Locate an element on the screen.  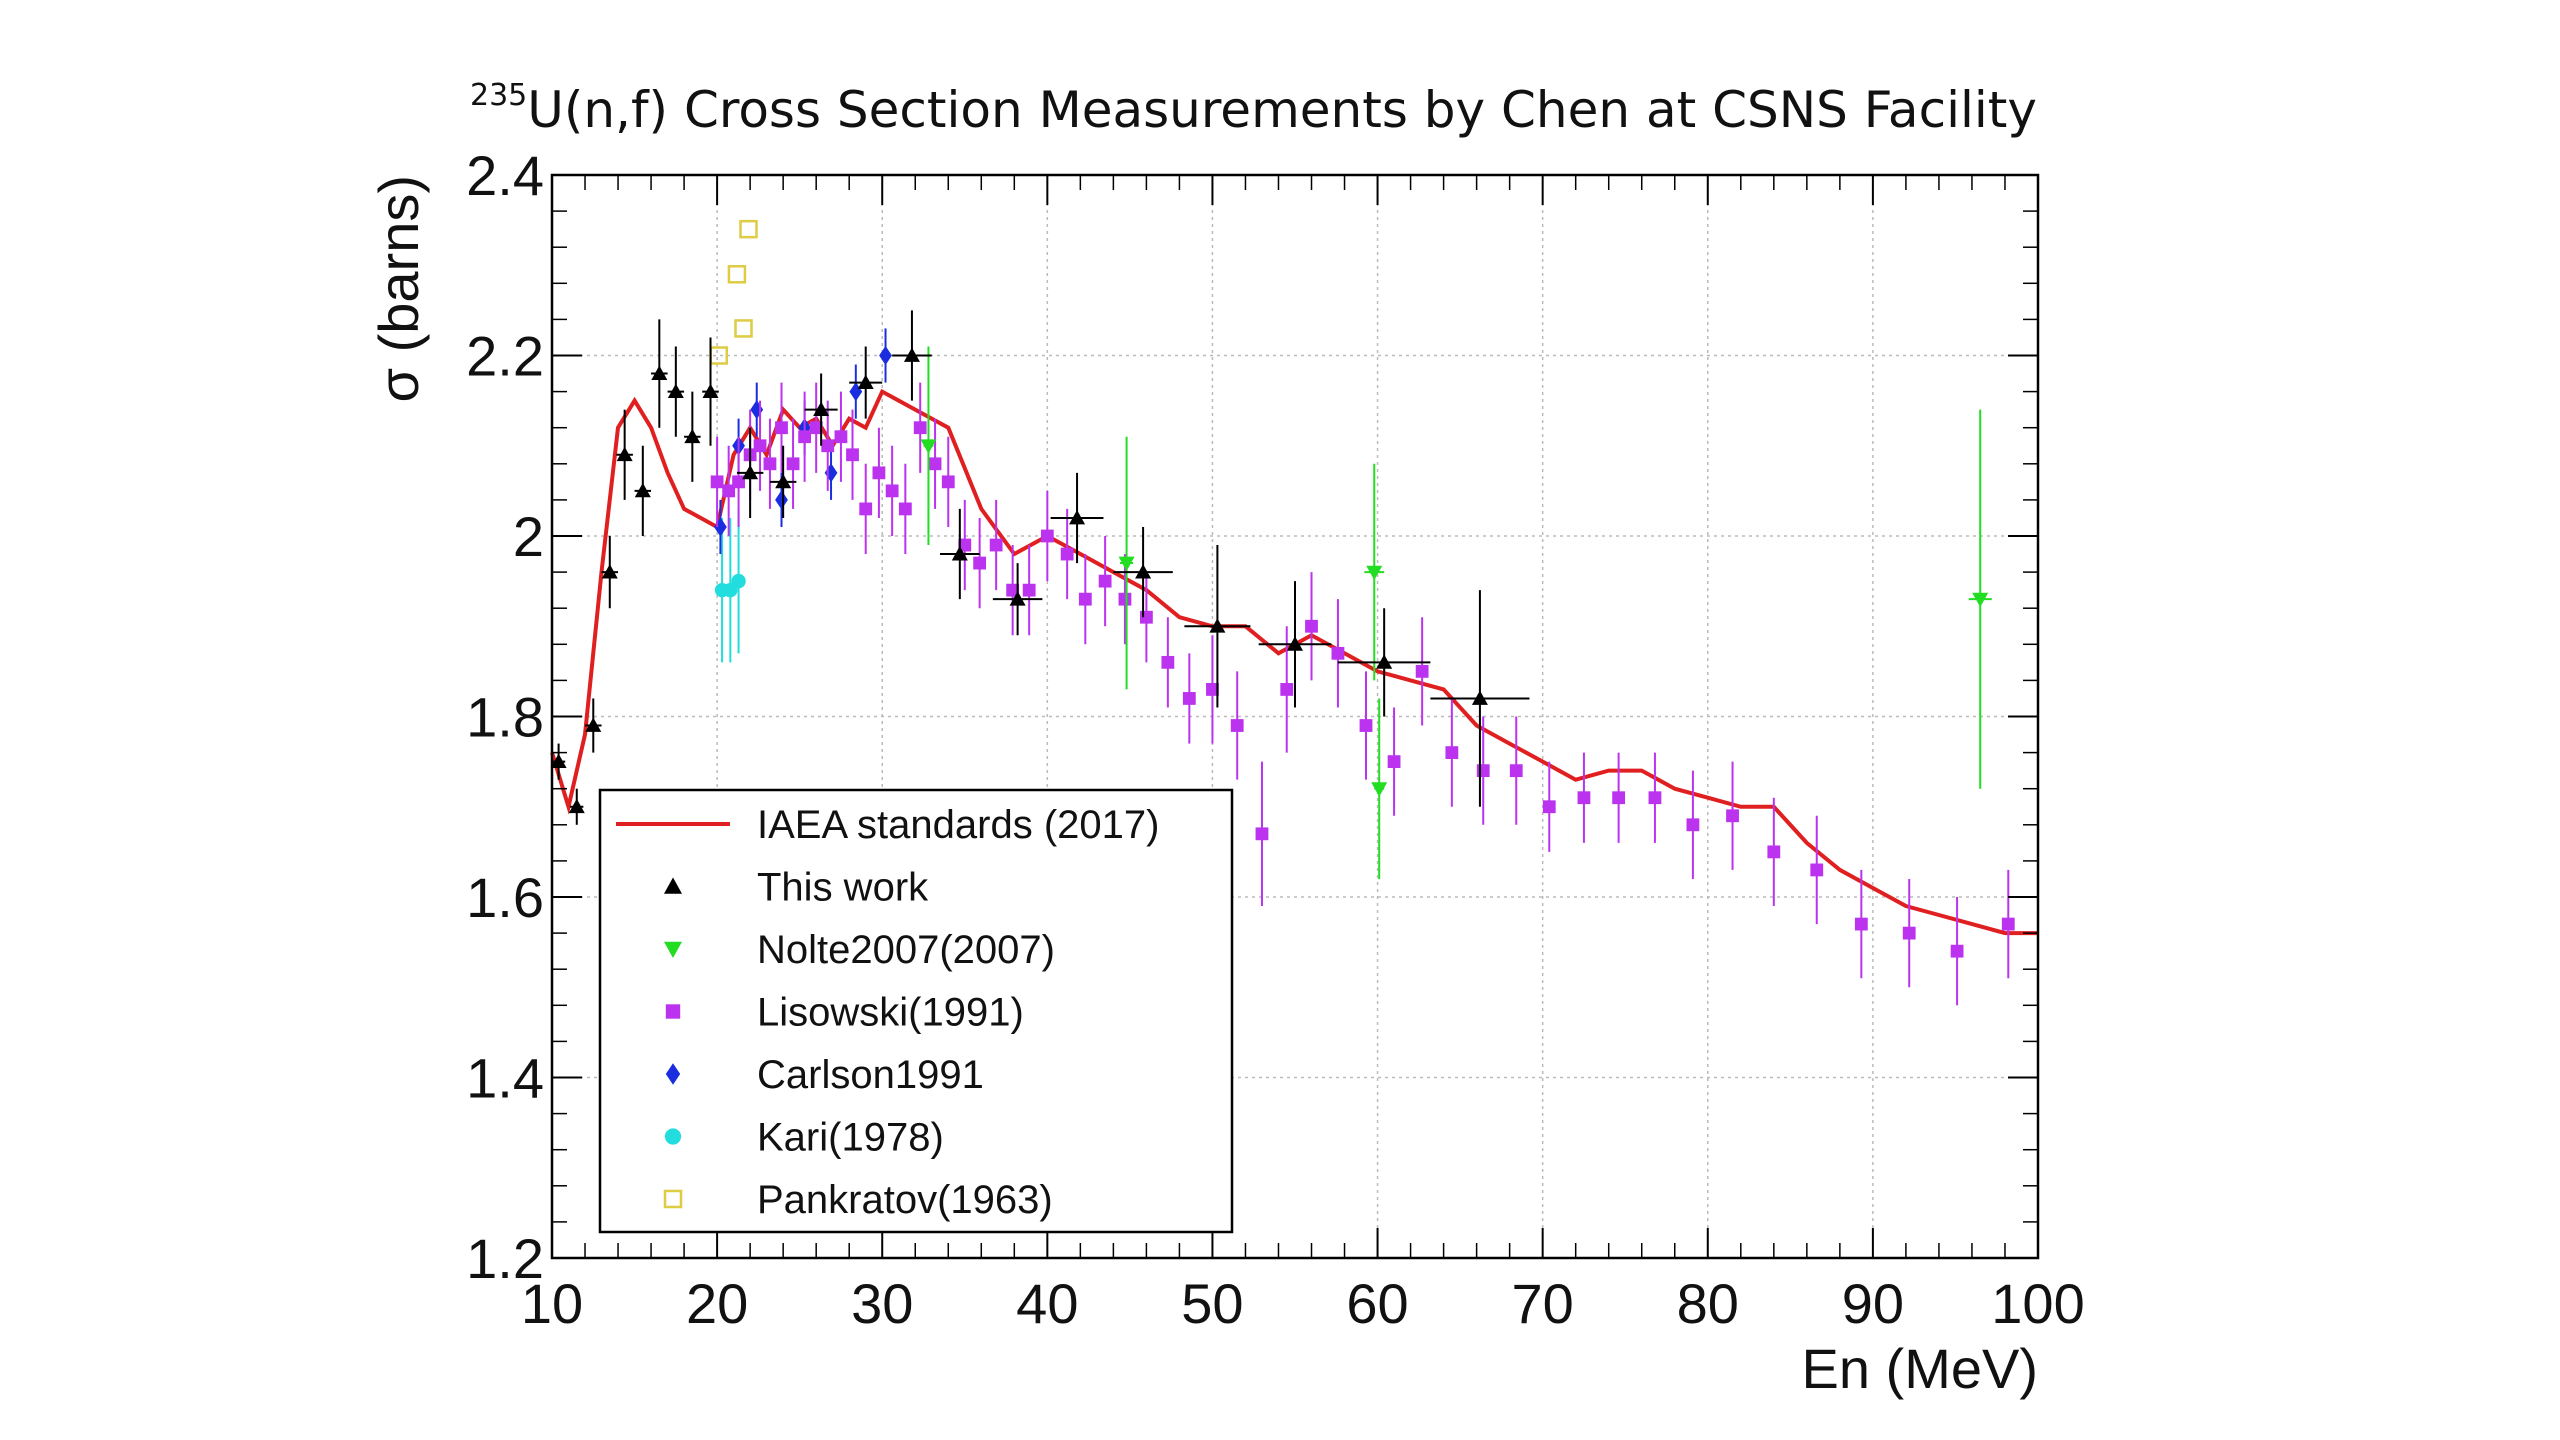
x-axis-label: En (MeV) is located at coordinates (1920, 1368).